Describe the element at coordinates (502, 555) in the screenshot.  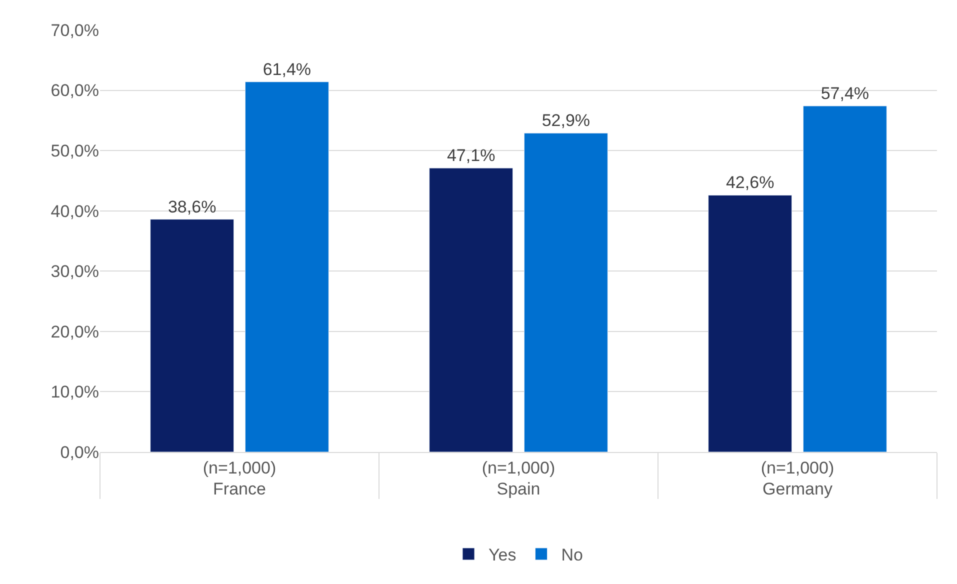
I see `legend-label: Yes` at that location.